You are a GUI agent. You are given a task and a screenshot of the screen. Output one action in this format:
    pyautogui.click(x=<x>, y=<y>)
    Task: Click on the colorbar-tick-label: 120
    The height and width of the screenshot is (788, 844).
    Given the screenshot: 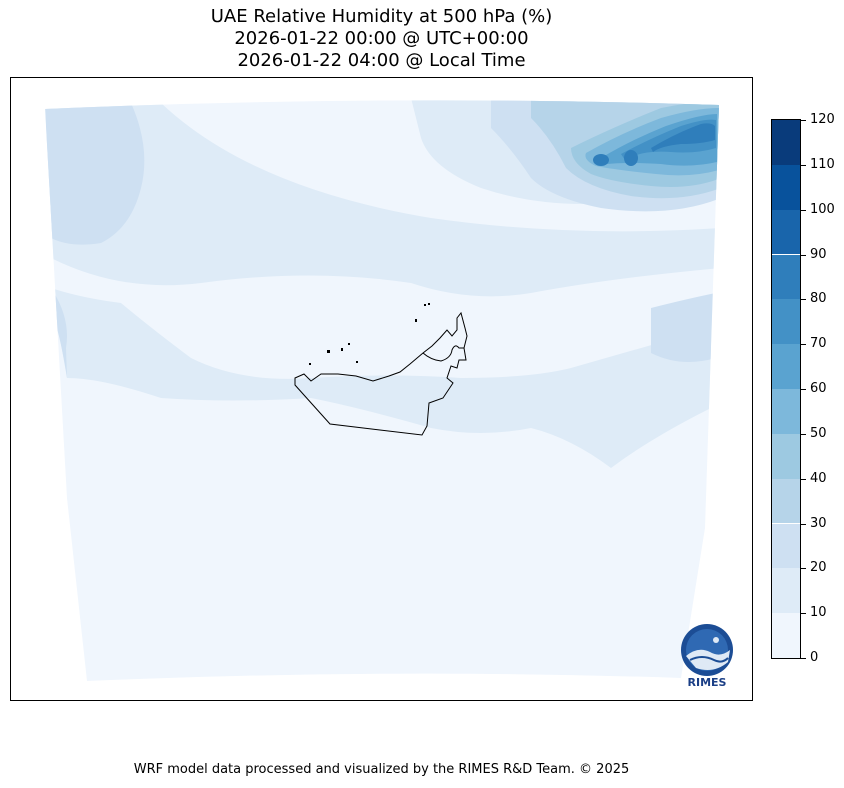 What is the action you would take?
    pyautogui.click(x=822, y=119)
    